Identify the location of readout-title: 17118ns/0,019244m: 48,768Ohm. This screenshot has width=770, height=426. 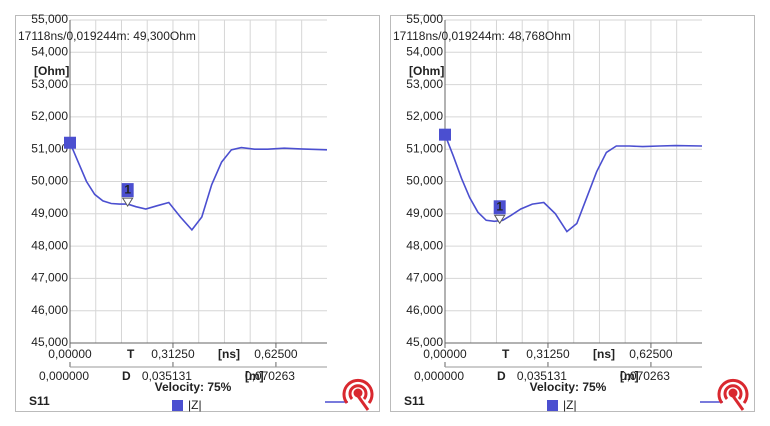
(482, 36).